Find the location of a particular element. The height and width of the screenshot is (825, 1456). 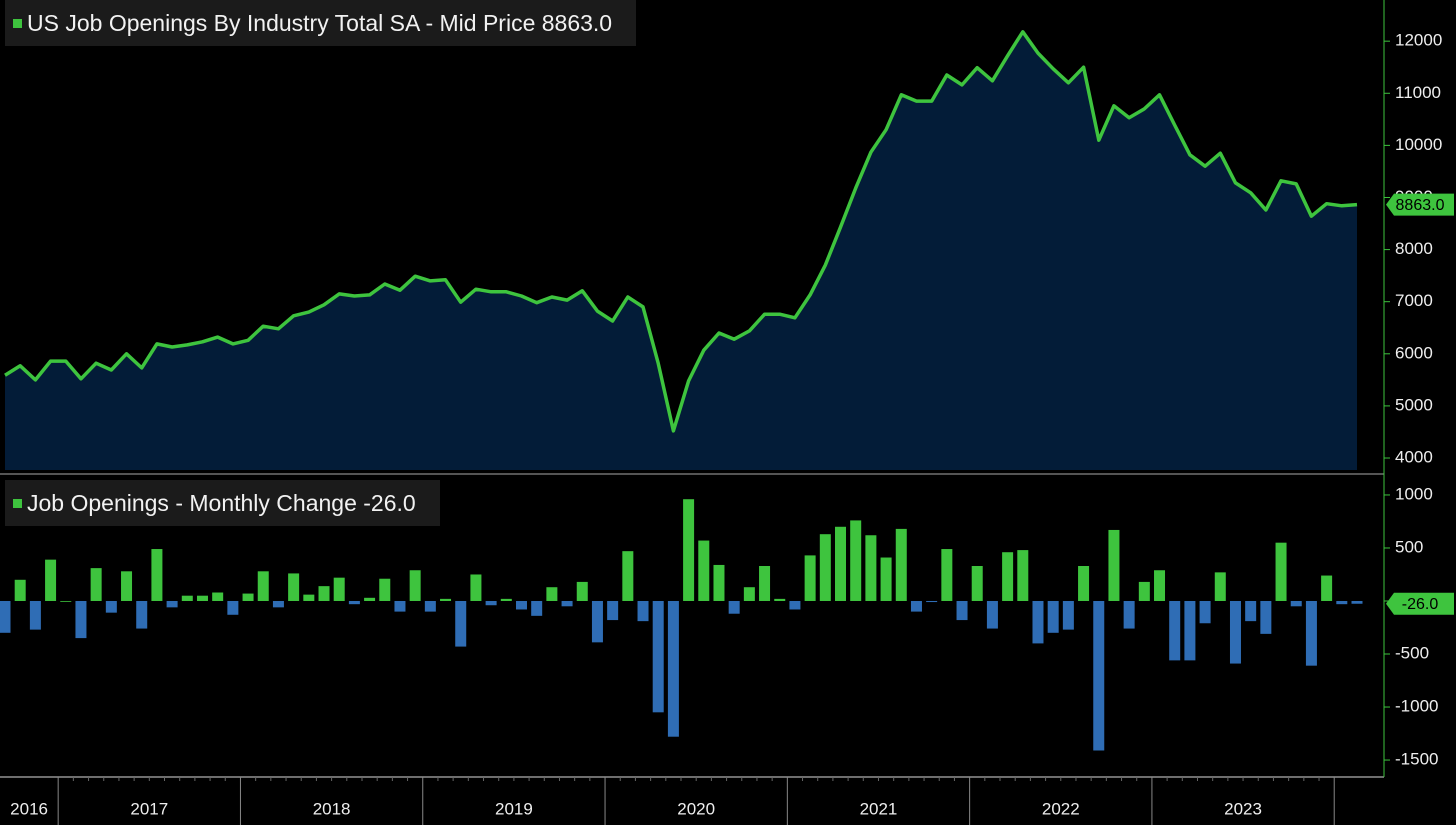

y-tick-label: 11000 is located at coordinates (1418, 92).